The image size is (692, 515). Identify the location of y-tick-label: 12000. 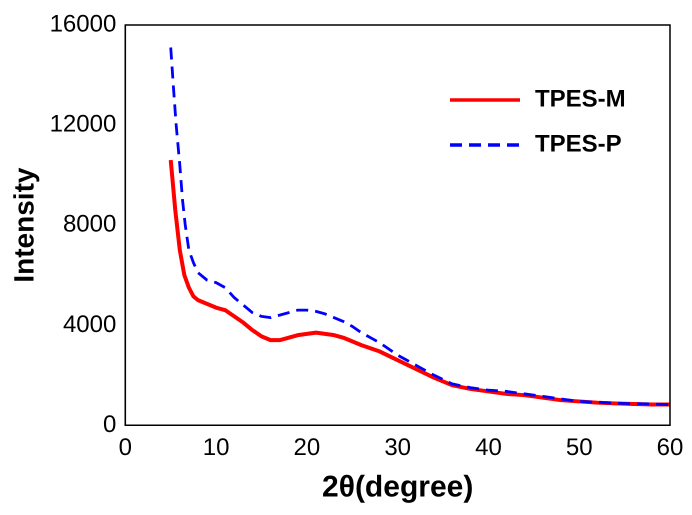
(83, 124).